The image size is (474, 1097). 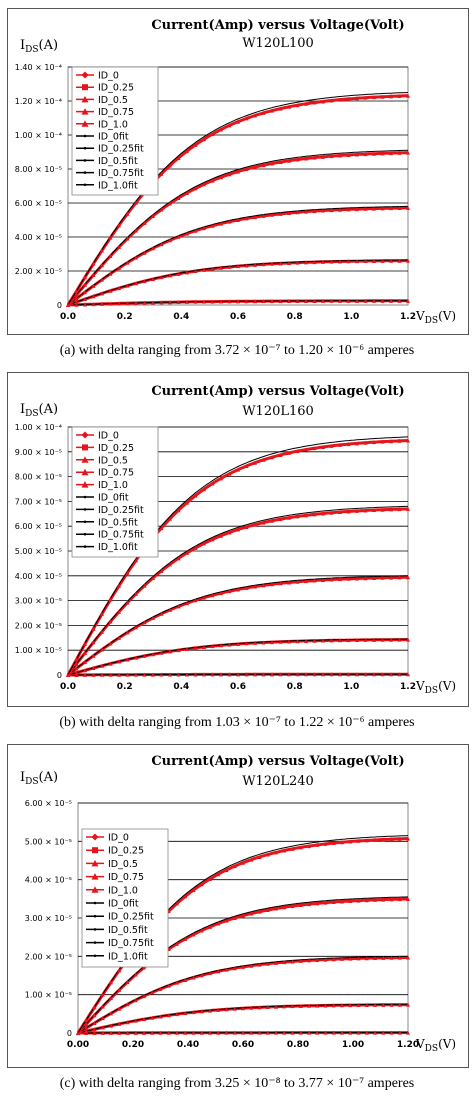 What do you see at coordinates (125, 687) in the screenshot?
I see `x-tick-label: 0.2` at bounding box center [125, 687].